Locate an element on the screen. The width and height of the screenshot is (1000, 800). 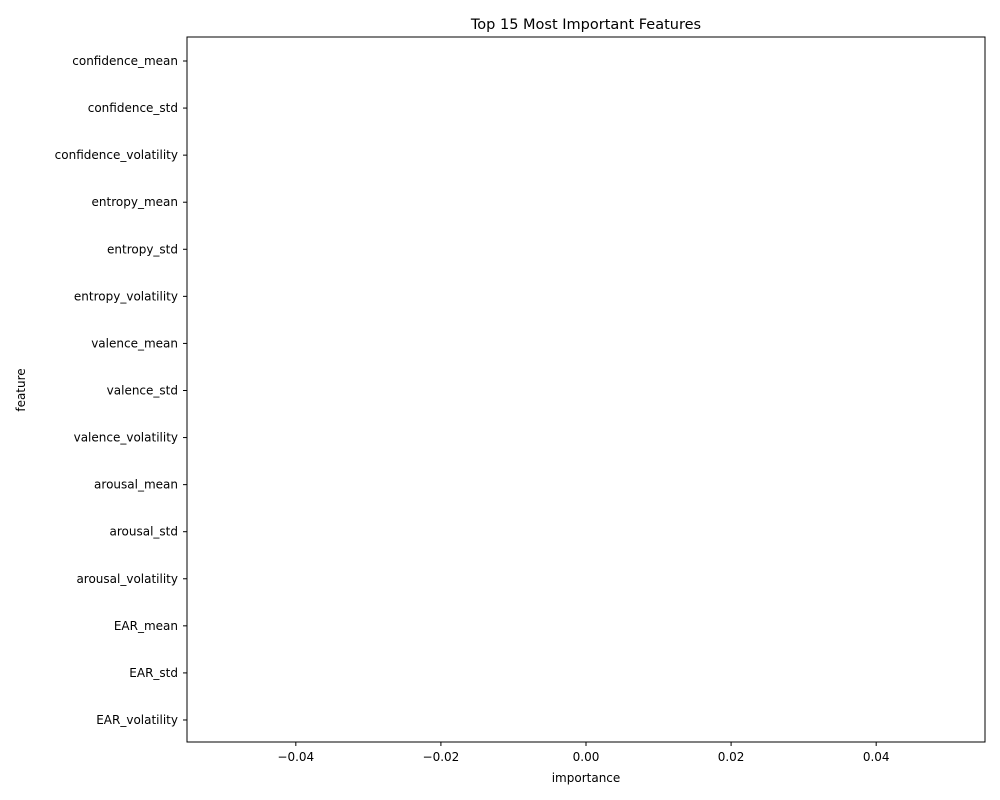
chart-title: Top 15 Most Important Features is located at coordinates (585, 25).